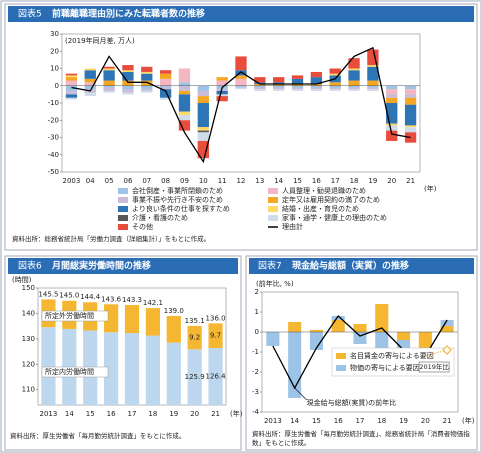  I want to click on chart-title: 前職離職理由別にみた転職者数の推移, so click(128, 14).